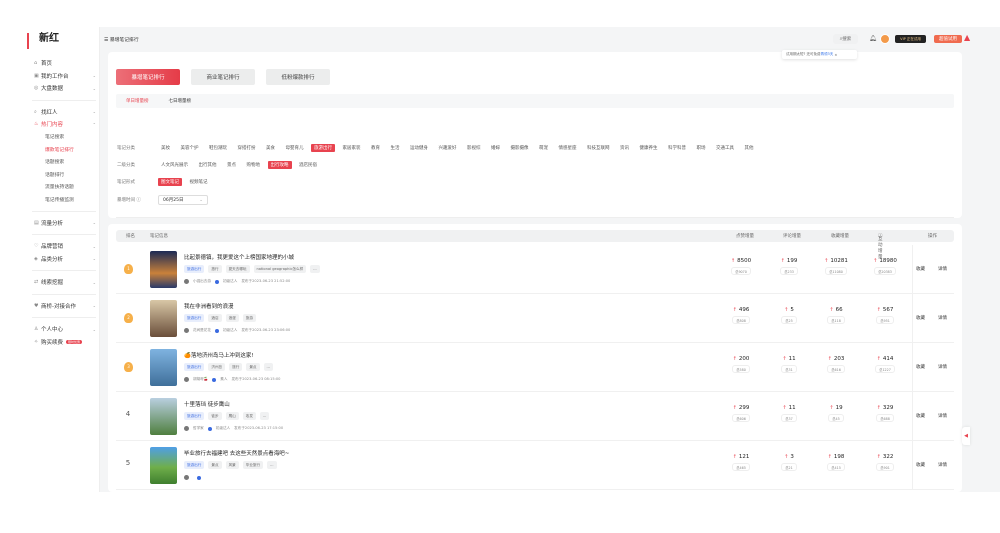 This screenshot has width=1000, height=533. What do you see at coordinates (419, 148) in the screenshot?
I see `filter-option: 运动健身` at bounding box center [419, 148].